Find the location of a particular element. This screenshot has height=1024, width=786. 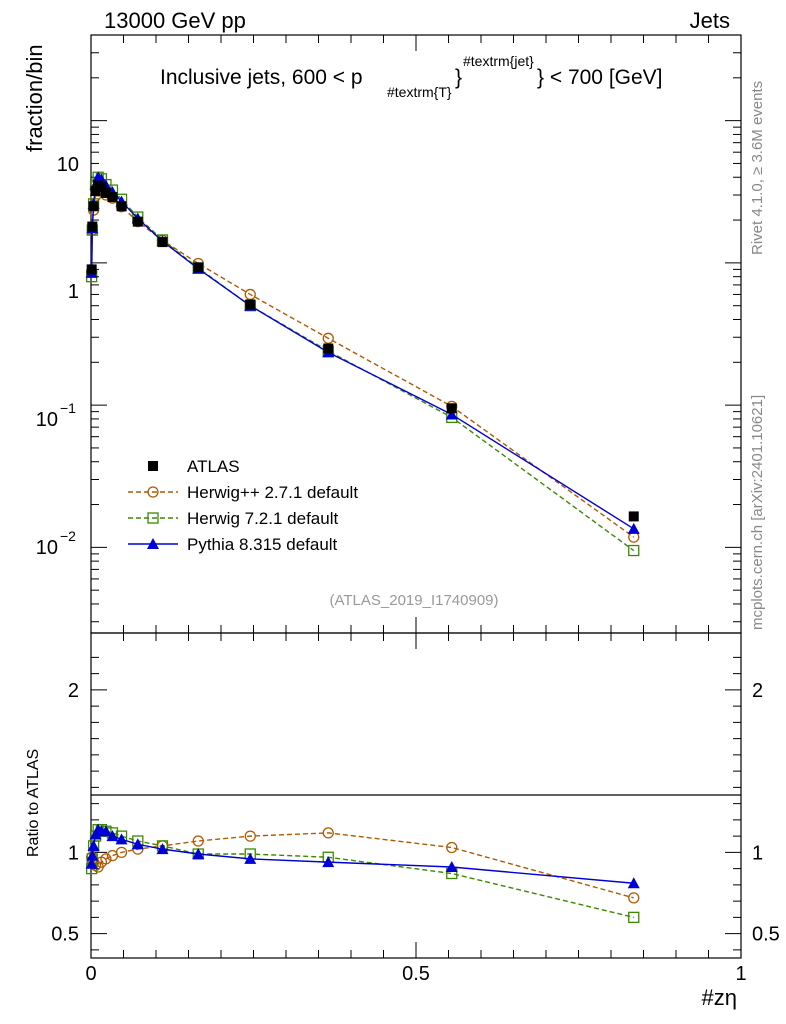

ratio-line-pythia-8-315-default is located at coordinates (362, 856).